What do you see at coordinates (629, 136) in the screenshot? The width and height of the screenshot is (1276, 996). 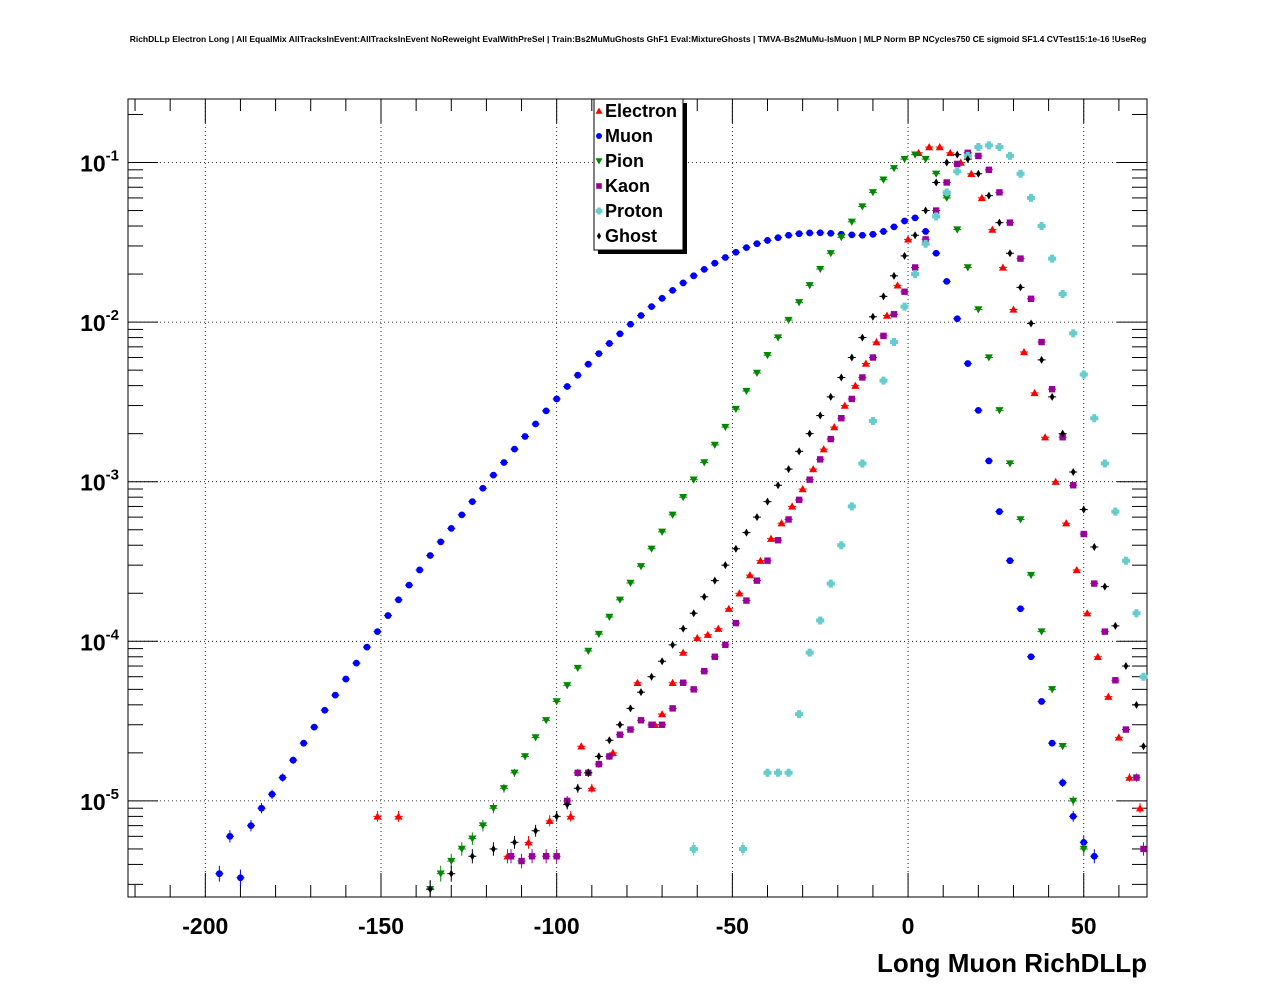 I see `legend-label: Muon` at bounding box center [629, 136].